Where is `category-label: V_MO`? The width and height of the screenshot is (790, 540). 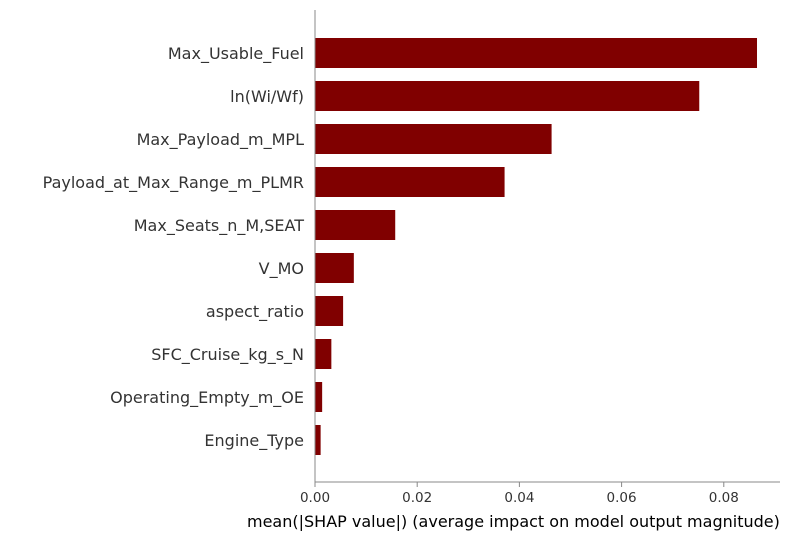 category-label: V_MO is located at coordinates (281, 269).